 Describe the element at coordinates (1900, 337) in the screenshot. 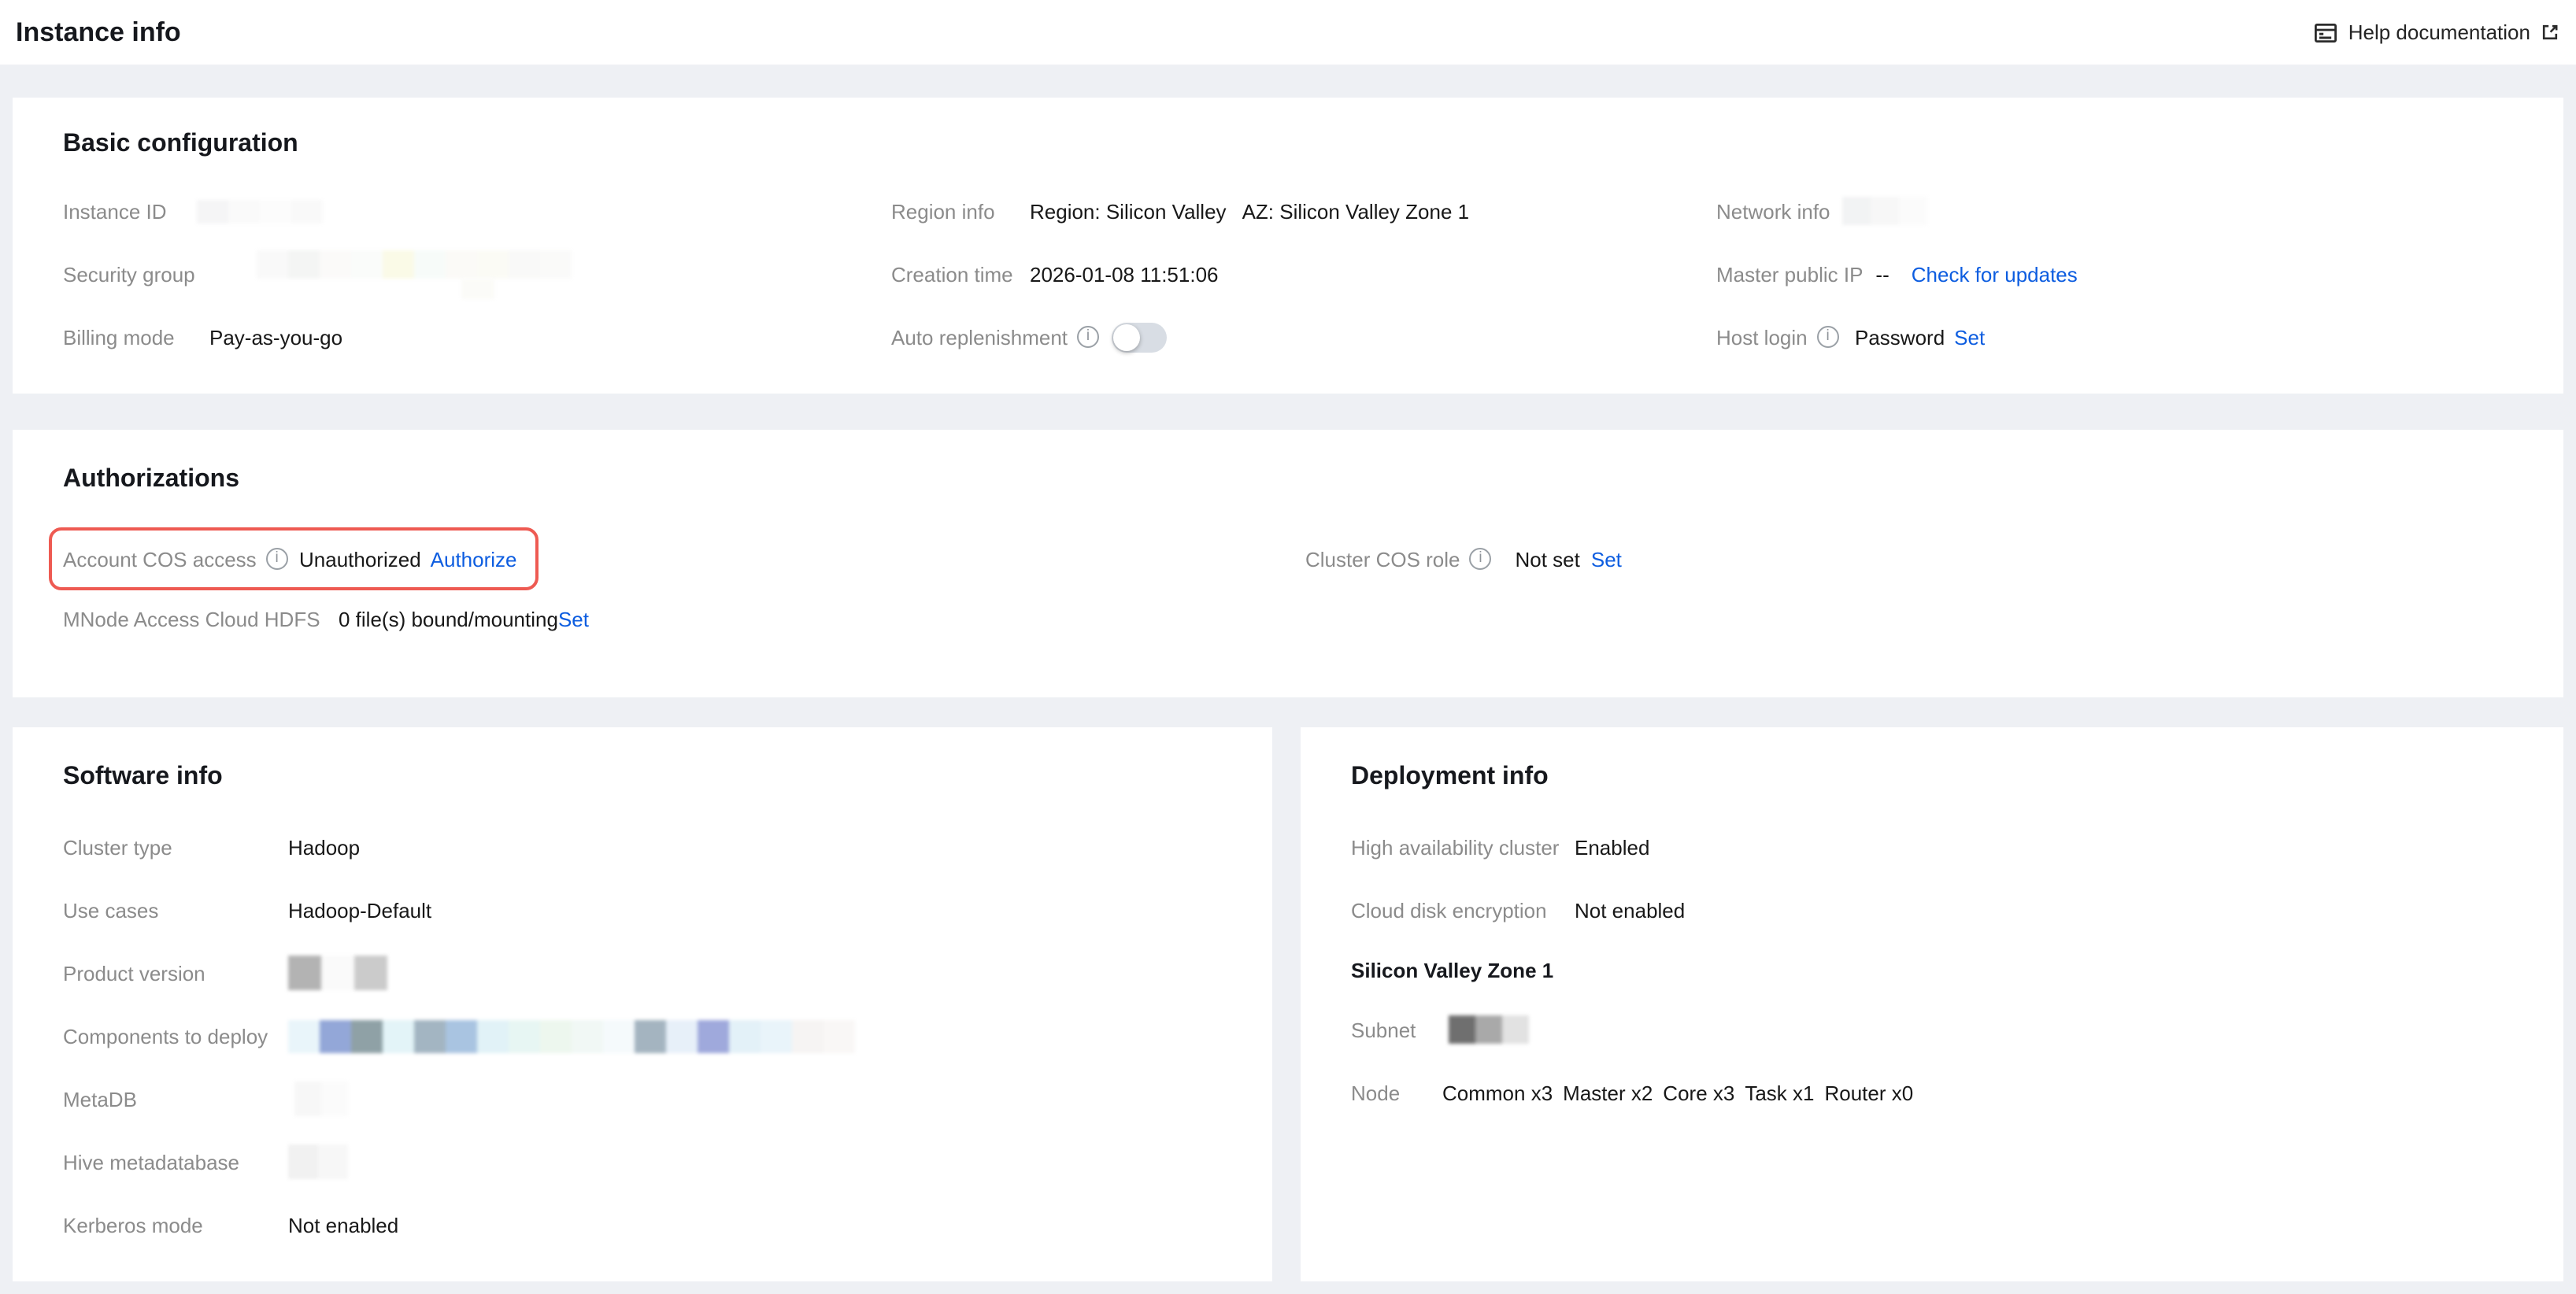

I see `host-login-value: Password` at that location.